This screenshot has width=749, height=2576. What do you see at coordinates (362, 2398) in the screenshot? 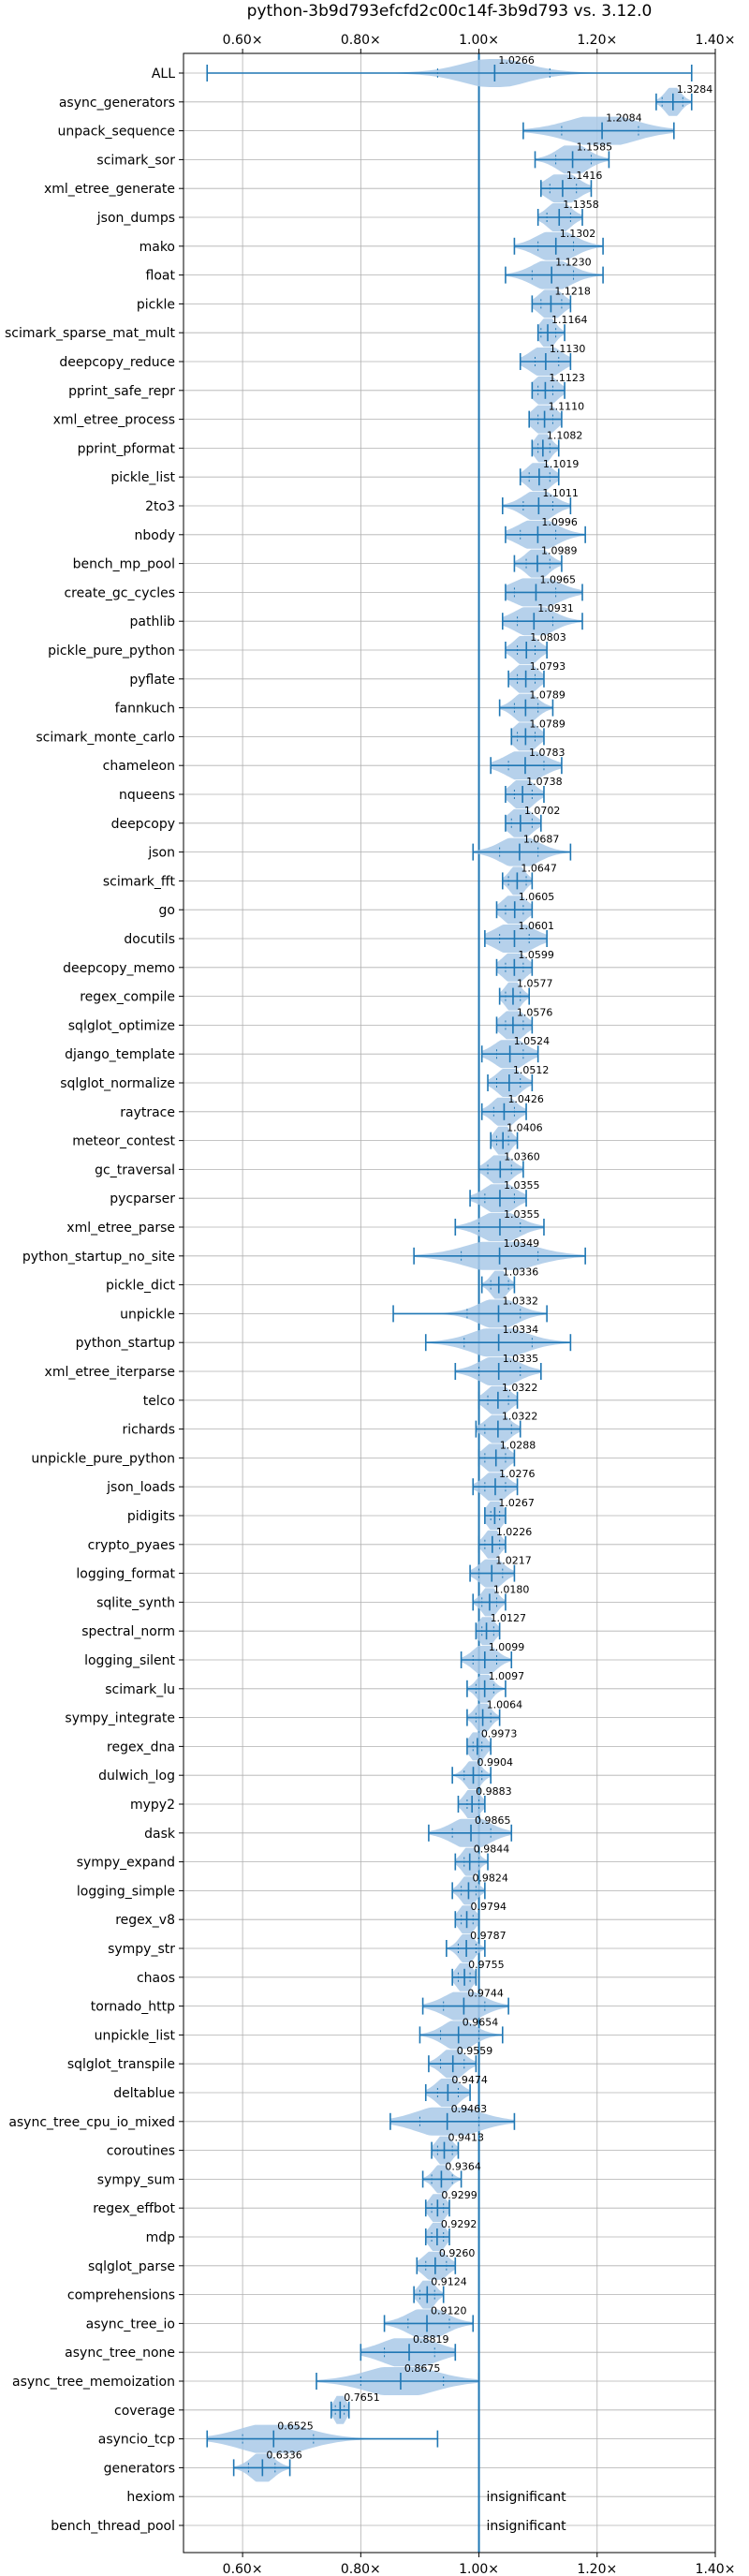
I see `value-label: 0.7651` at bounding box center [362, 2398].